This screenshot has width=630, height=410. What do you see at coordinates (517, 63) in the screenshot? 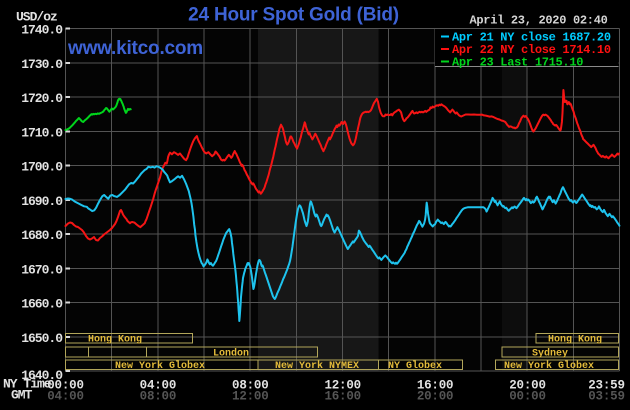
I see `svg-text: Apr 23 Last 1715.10` at bounding box center [517, 63].